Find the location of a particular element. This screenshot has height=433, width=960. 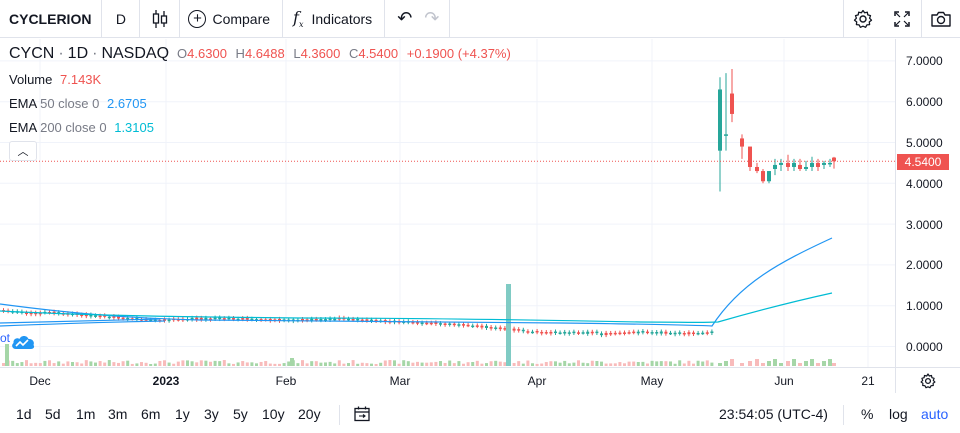

collapse-legend-button: ︿ is located at coordinates (23, 151).